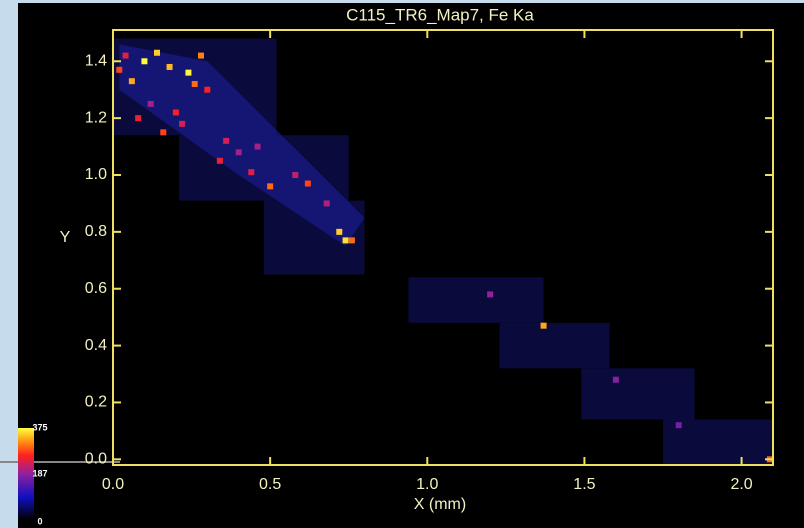  I want to click on y-tick-label: 1.4, so click(96, 60).